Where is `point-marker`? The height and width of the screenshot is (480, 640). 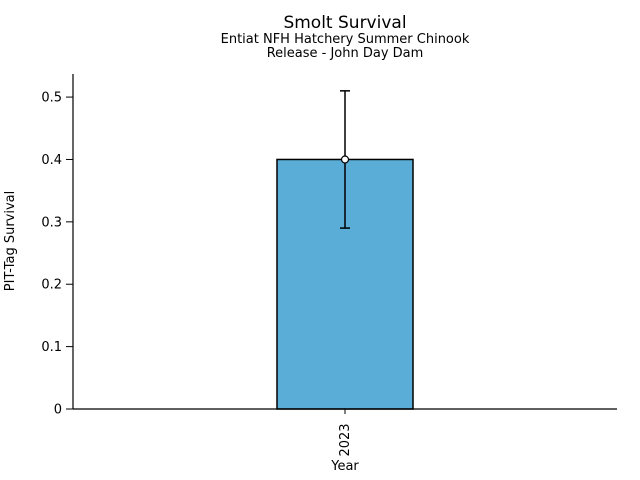
point-marker is located at coordinates (345, 159).